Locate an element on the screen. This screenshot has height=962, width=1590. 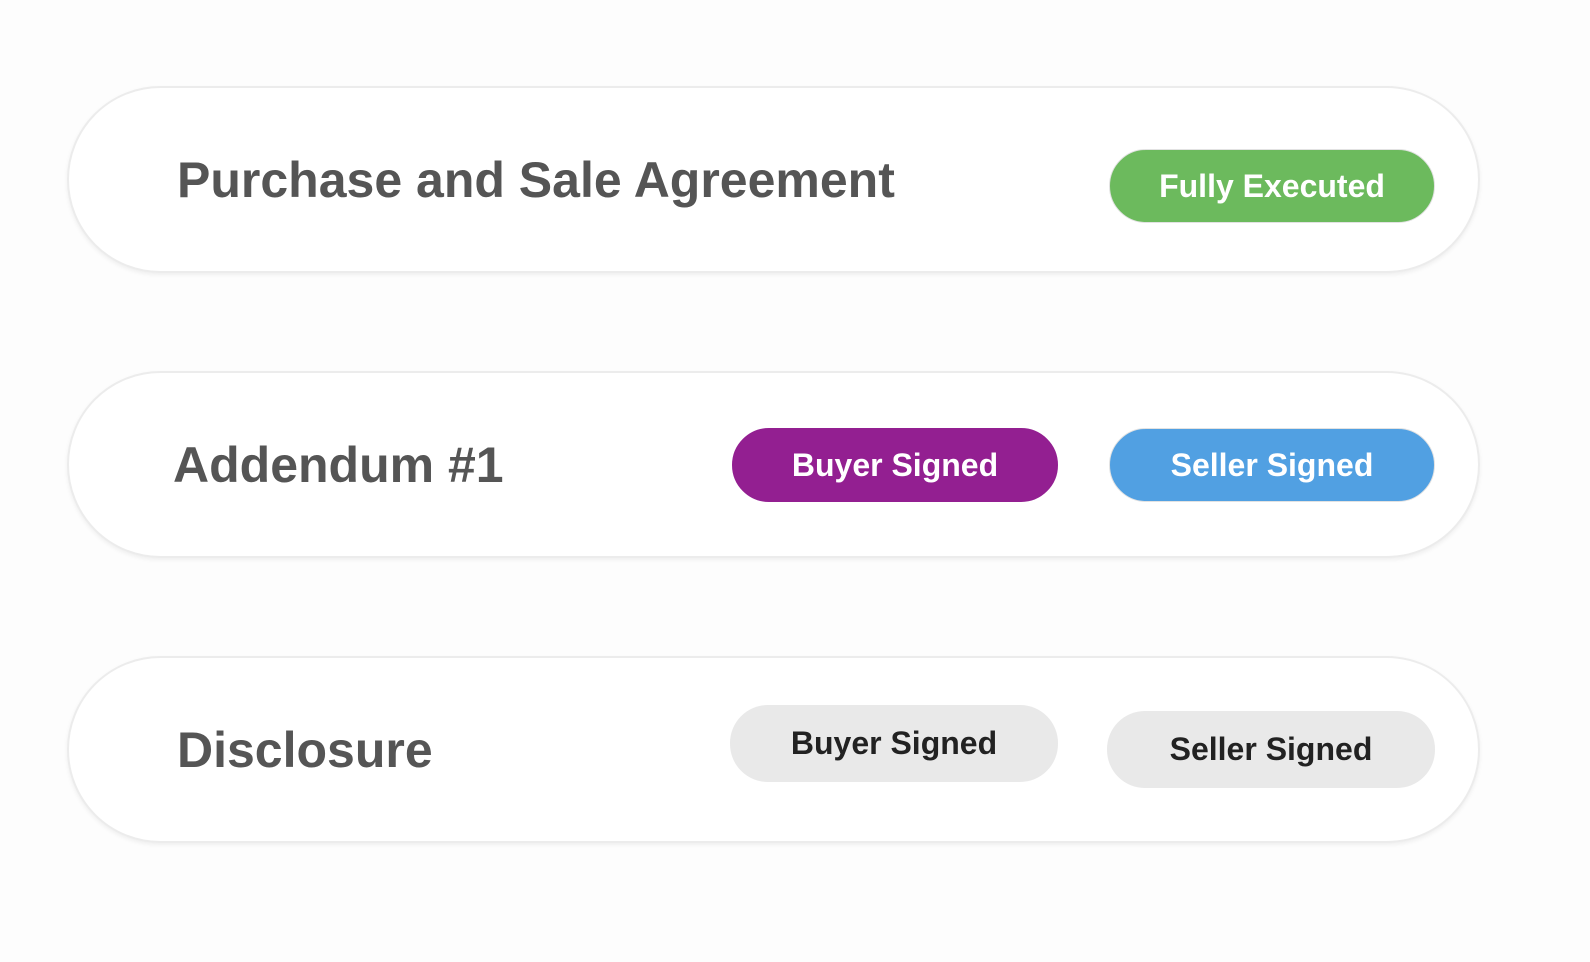
document-title: Purchase and Sale Agreement is located at coordinates (536, 179).